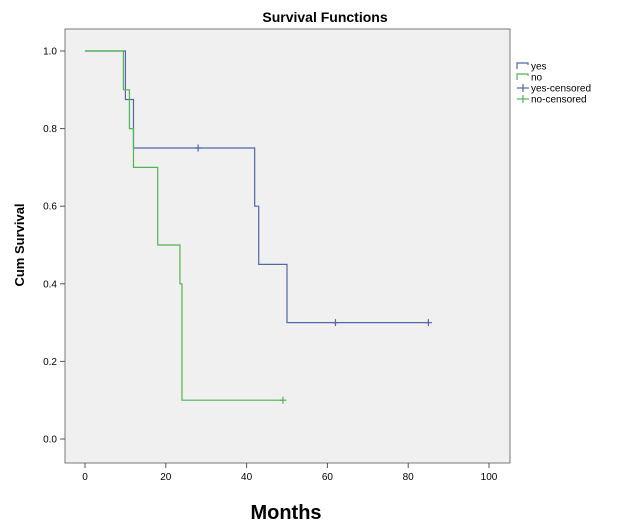 The width and height of the screenshot is (618, 529). I want to click on y-tick-label: 0.0, so click(50, 440).